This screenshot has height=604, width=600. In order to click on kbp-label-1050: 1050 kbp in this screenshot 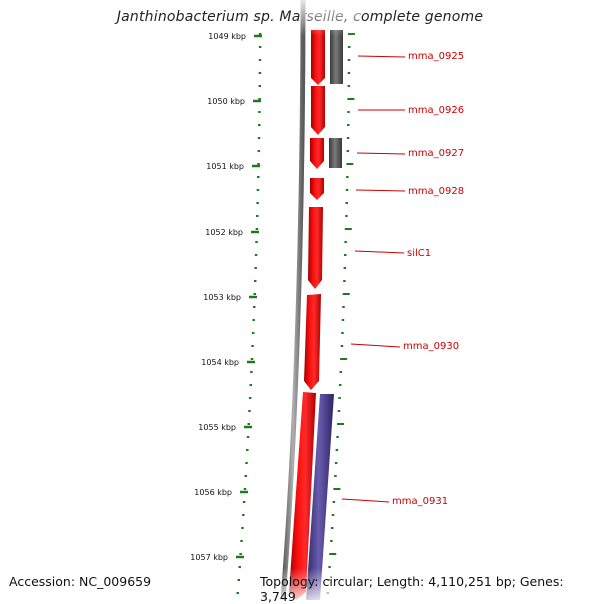, I will do `click(226, 101)`.